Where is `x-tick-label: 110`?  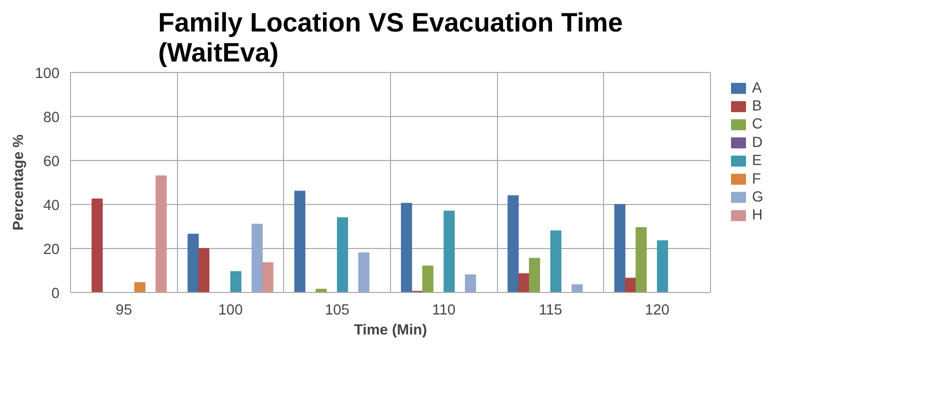 x-tick-label: 110 is located at coordinates (444, 310).